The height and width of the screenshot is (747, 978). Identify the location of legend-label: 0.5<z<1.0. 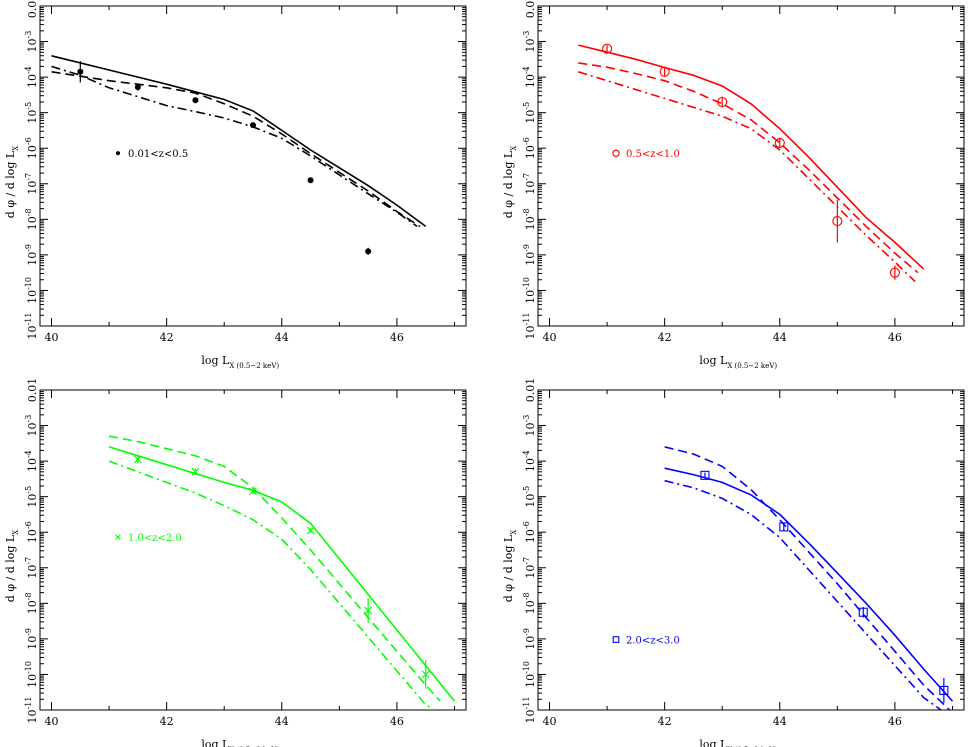
(653, 154).